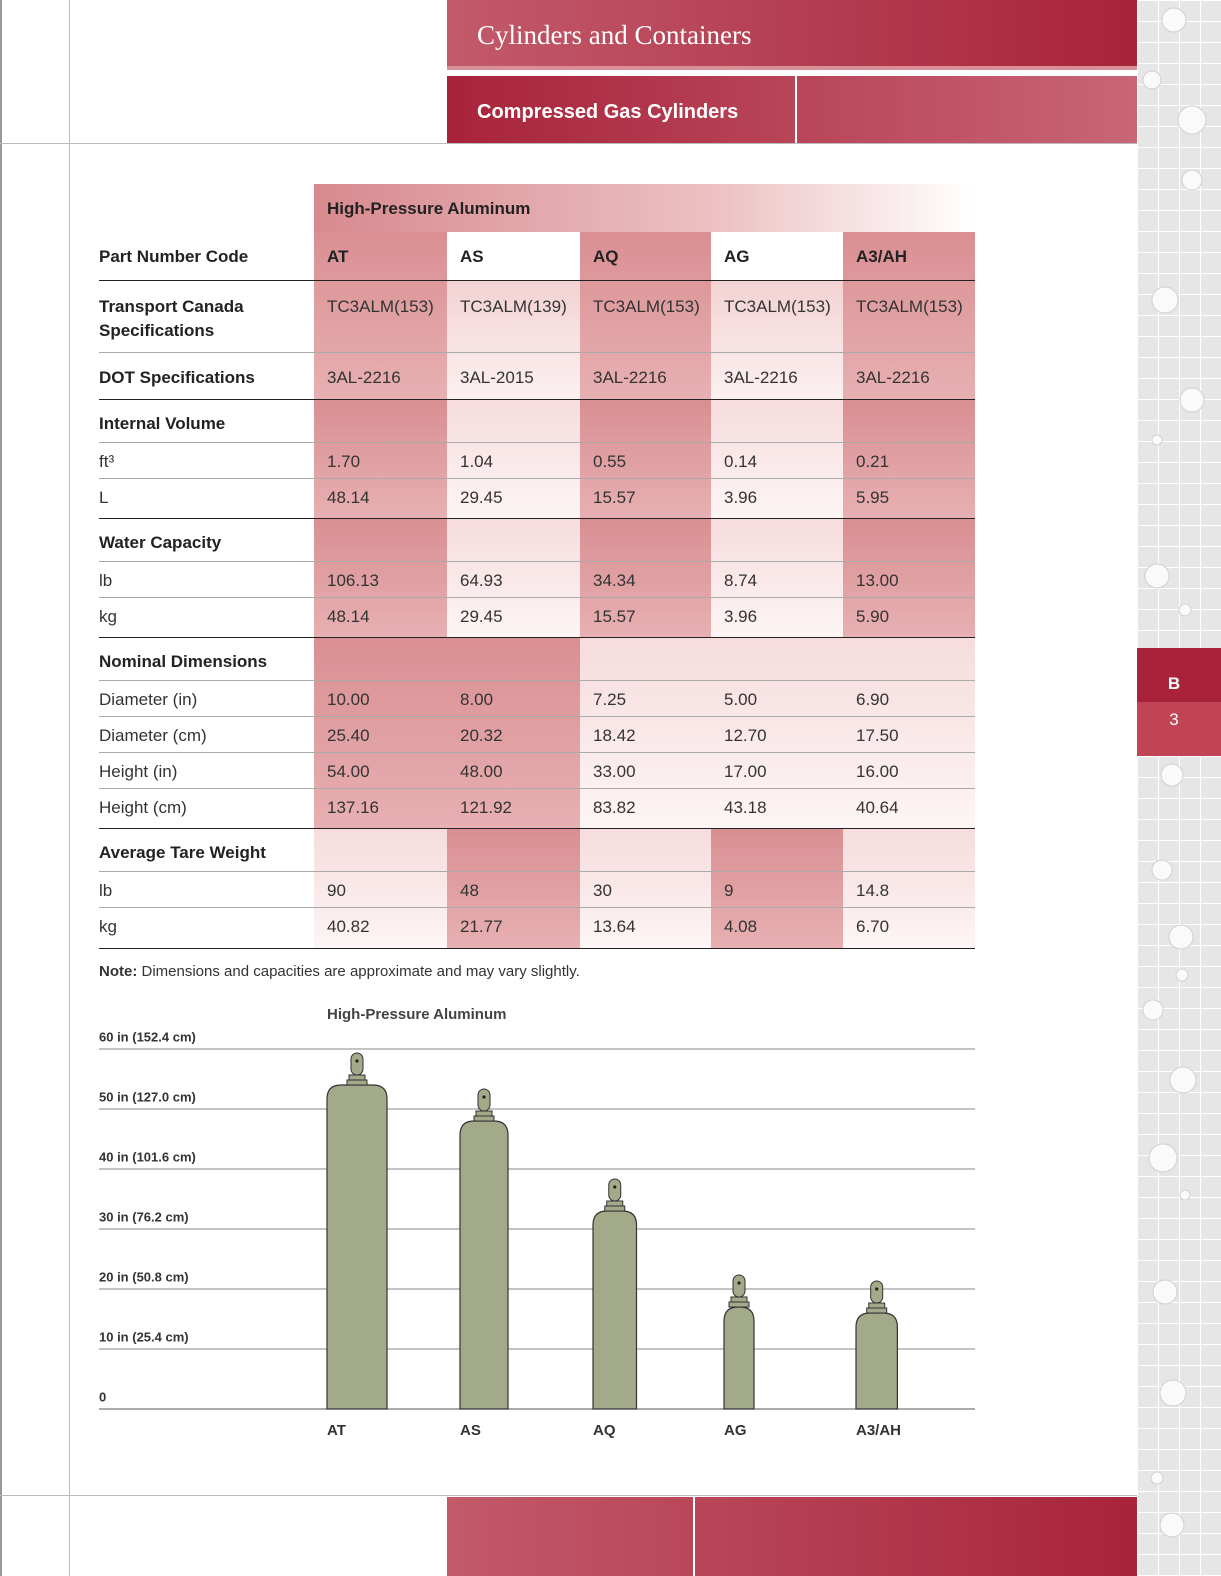 The image size is (1221, 1576). What do you see at coordinates (614, 926) in the screenshot?
I see `cell-value: 13.64` at bounding box center [614, 926].